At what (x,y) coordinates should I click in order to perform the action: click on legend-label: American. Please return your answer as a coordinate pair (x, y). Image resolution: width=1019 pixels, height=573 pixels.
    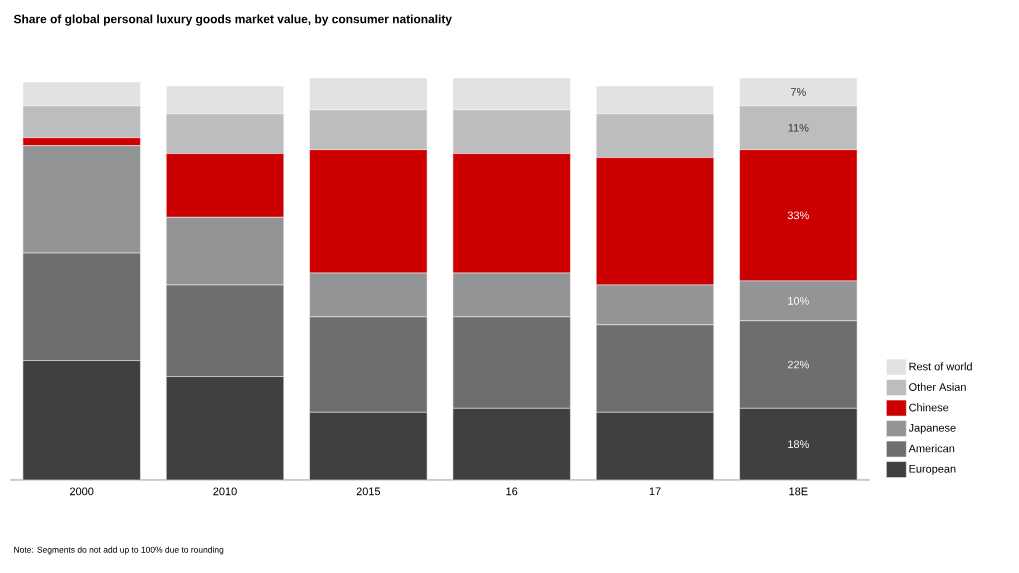
    Looking at the image, I should click on (931, 448).